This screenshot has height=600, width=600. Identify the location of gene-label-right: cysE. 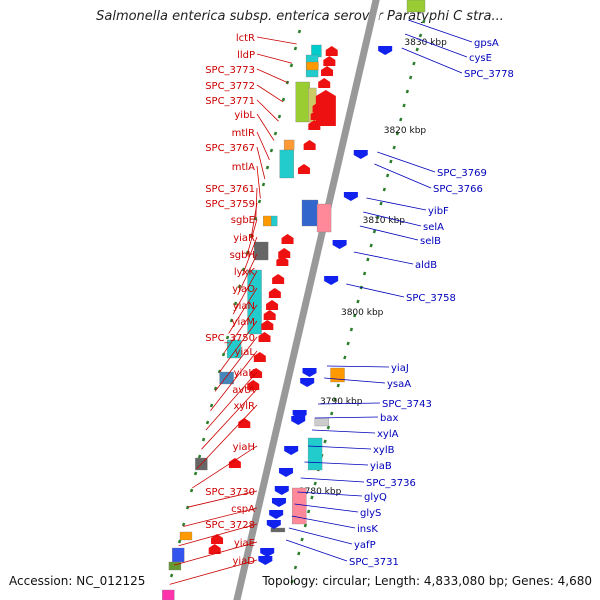
(480, 58).